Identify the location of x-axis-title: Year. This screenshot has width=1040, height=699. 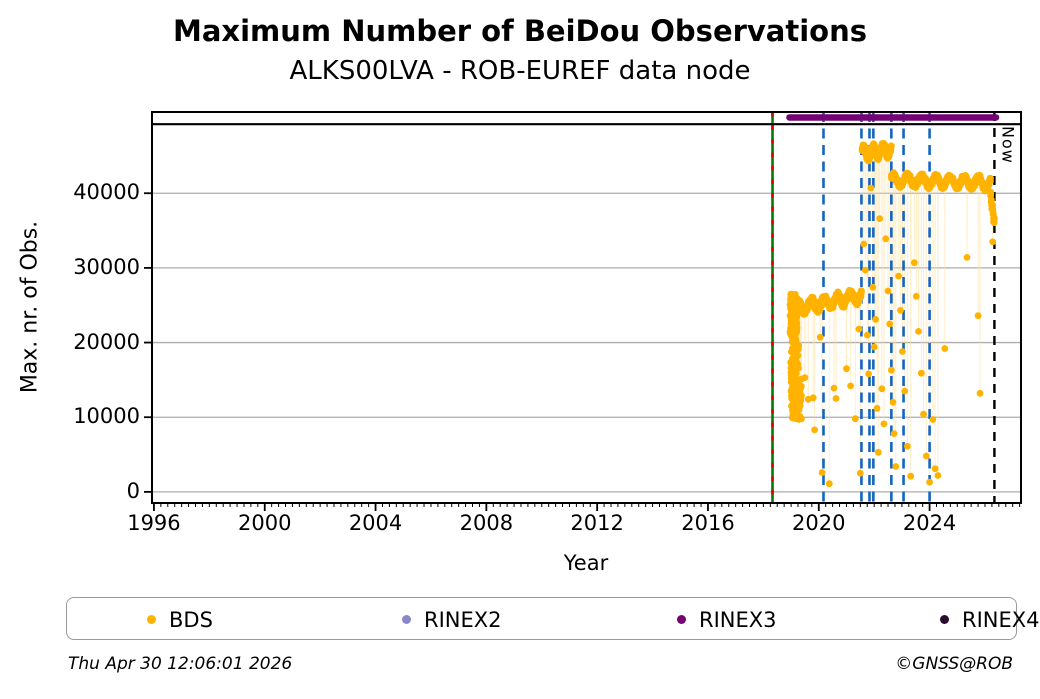
(586, 563).